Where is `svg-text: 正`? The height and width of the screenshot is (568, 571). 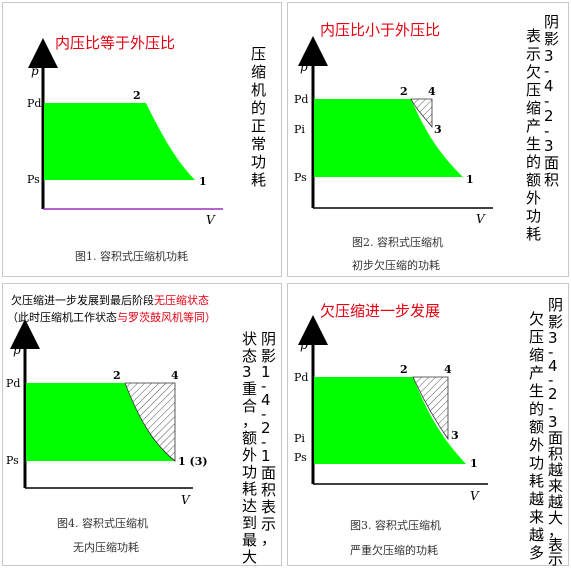
svg-text: 正 is located at coordinates (258, 126).